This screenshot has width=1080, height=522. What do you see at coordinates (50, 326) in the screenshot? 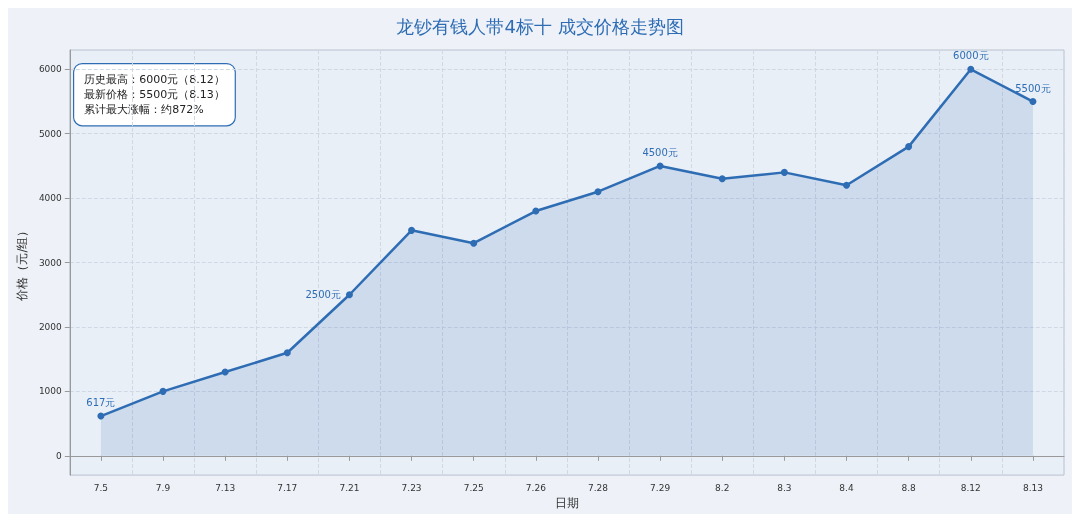
I see `y-tick-label: 2000` at bounding box center [50, 326].